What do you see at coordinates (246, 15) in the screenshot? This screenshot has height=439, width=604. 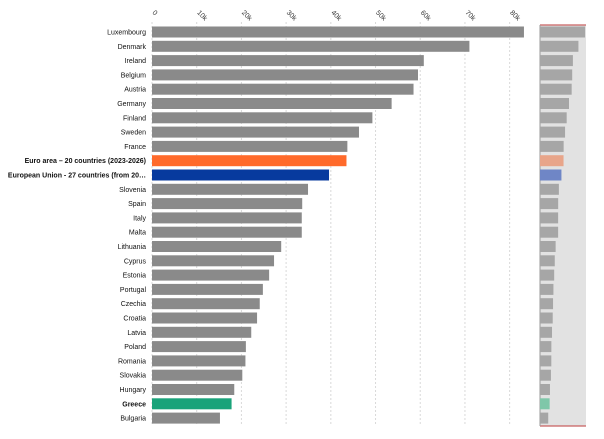 I see `x-tick-label: 20k` at bounding box center [246, 15].